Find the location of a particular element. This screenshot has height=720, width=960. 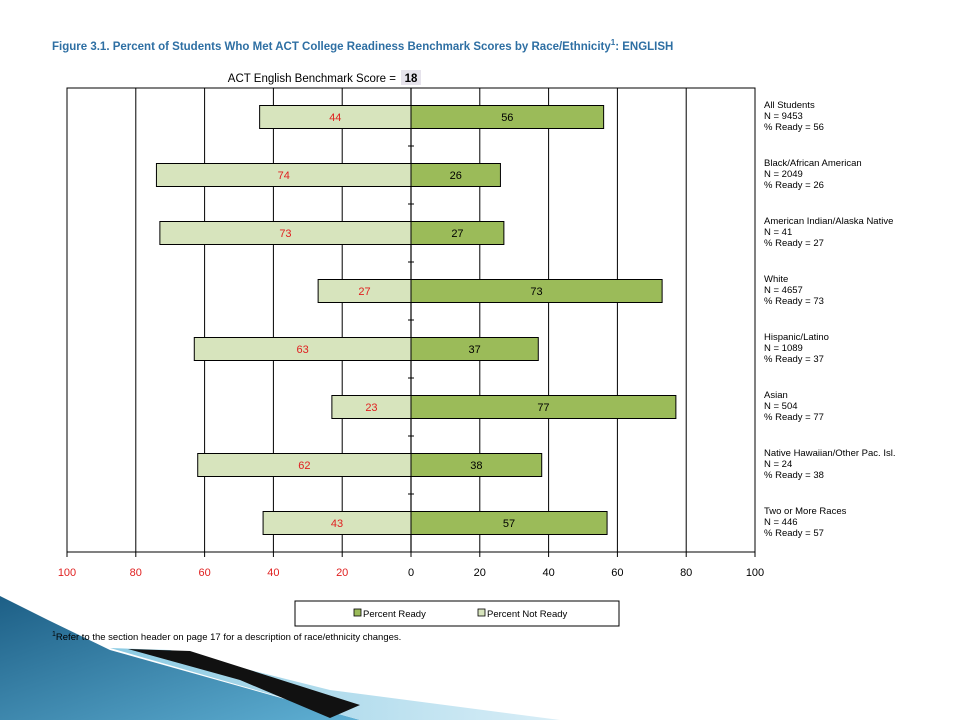

category-n: N = 41 is located at coordinates (778, 232).